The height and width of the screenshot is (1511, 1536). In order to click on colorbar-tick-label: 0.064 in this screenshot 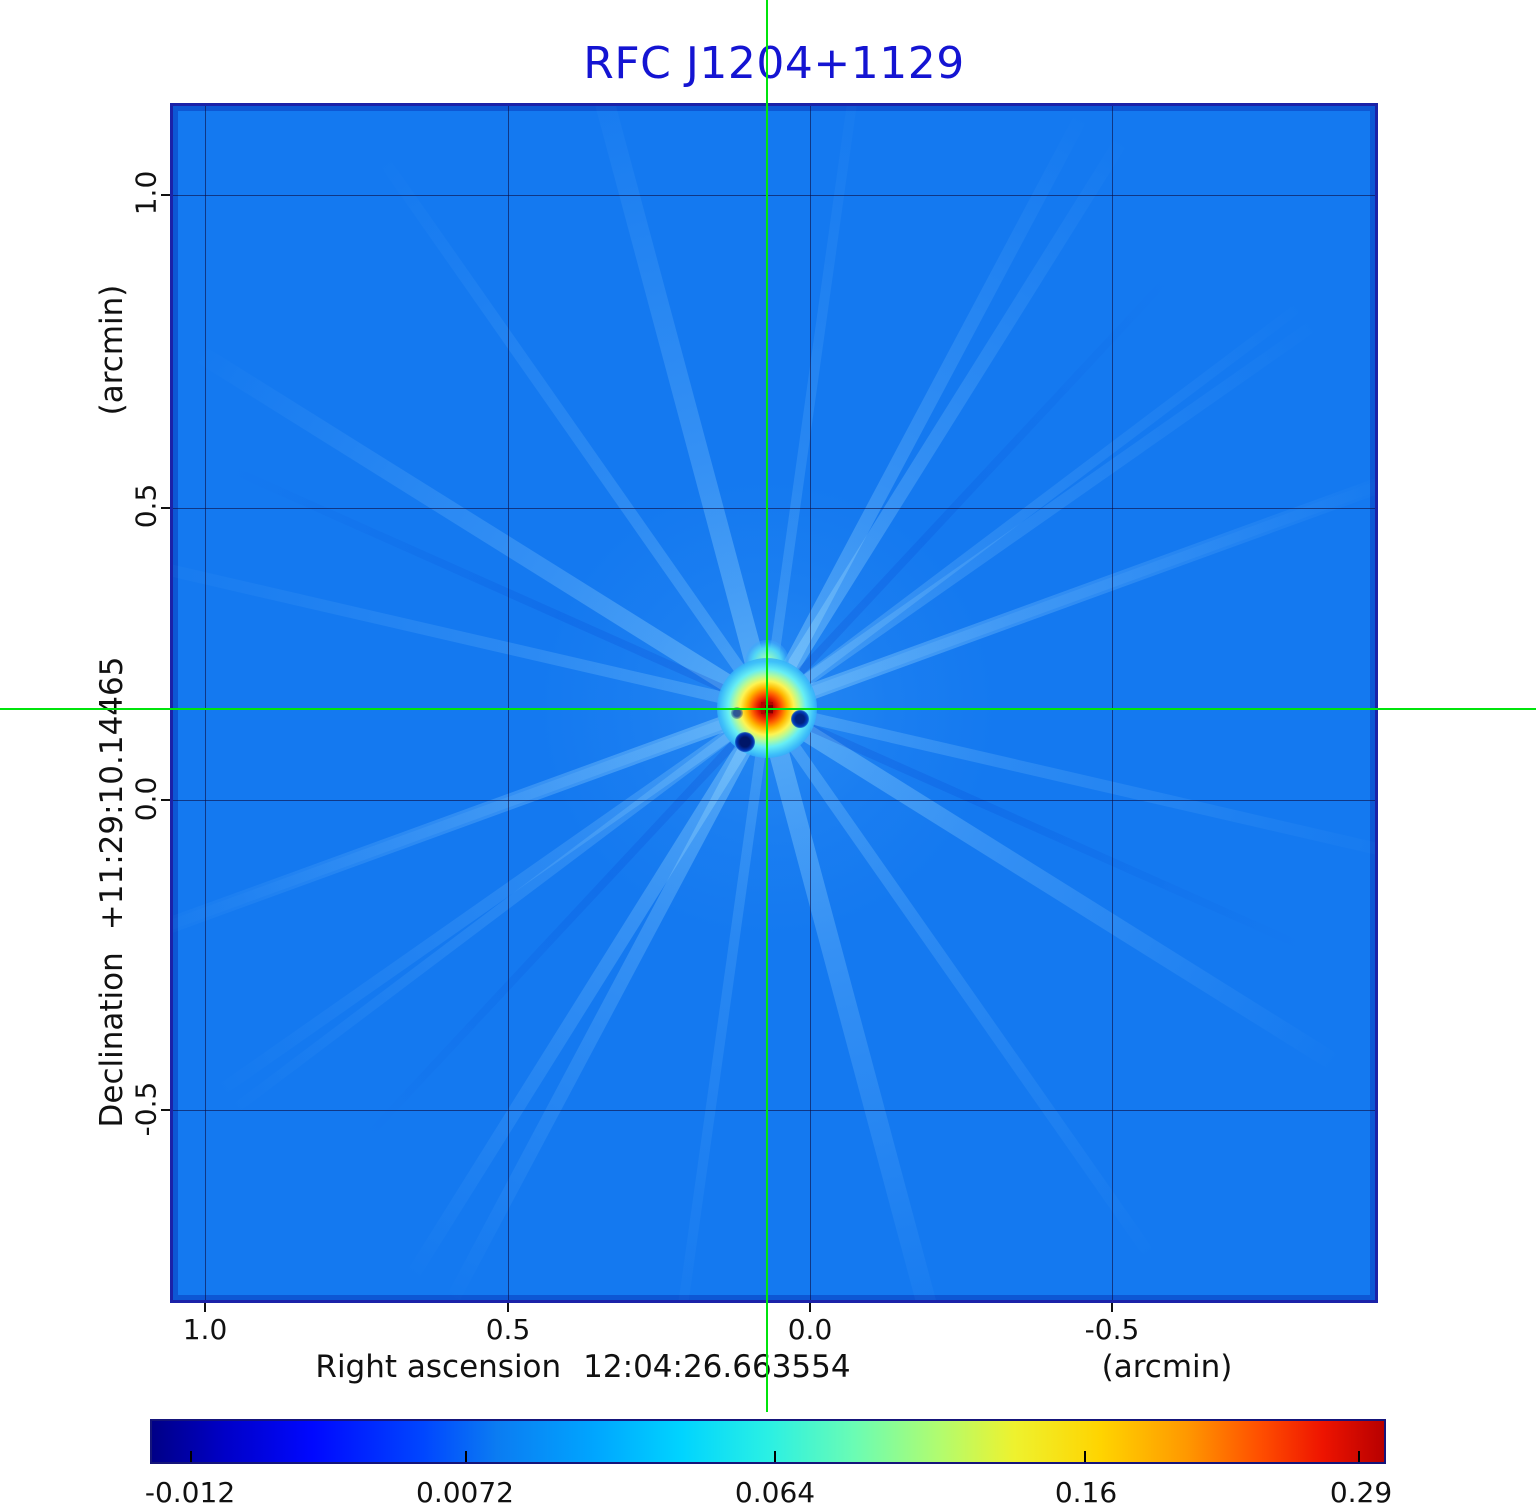, I will do `click(775, 1492)`.